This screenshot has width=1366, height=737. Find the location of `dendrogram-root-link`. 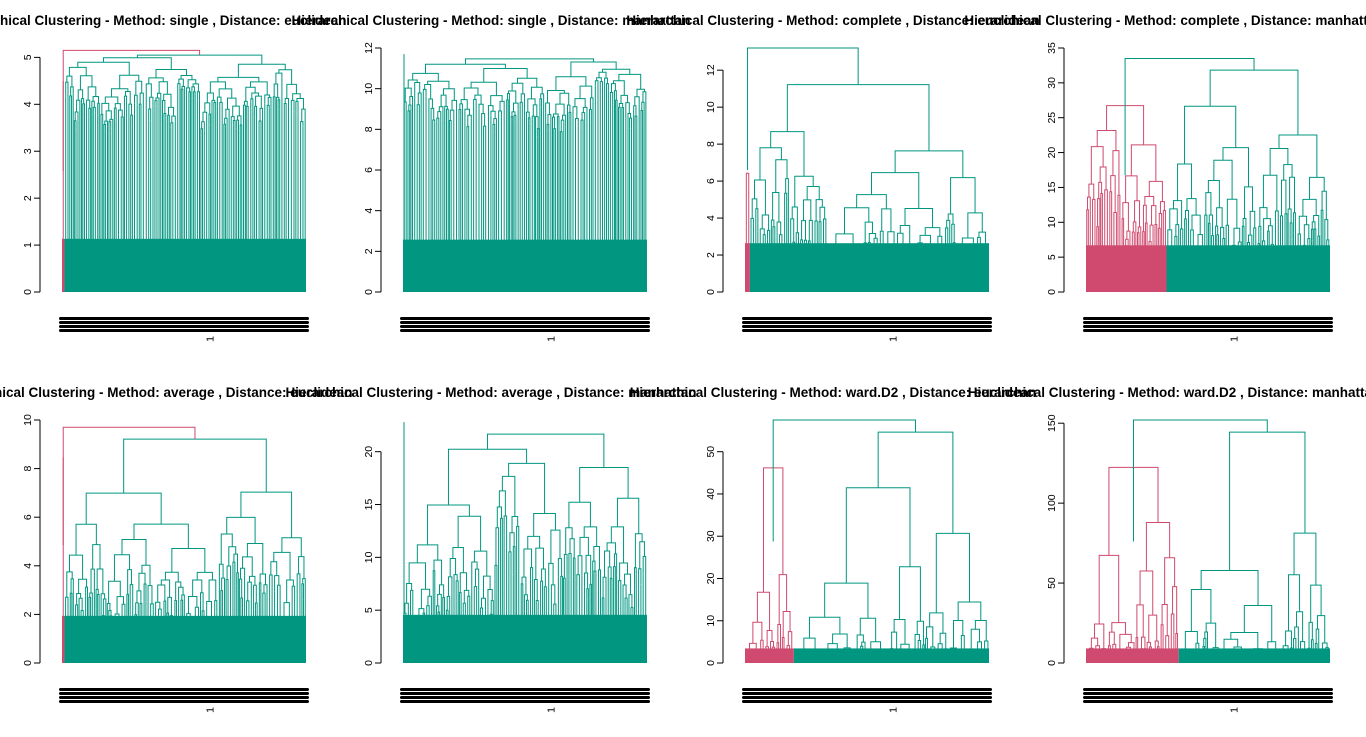

dendrogram-root-link is located at coordinates (1200, 480).